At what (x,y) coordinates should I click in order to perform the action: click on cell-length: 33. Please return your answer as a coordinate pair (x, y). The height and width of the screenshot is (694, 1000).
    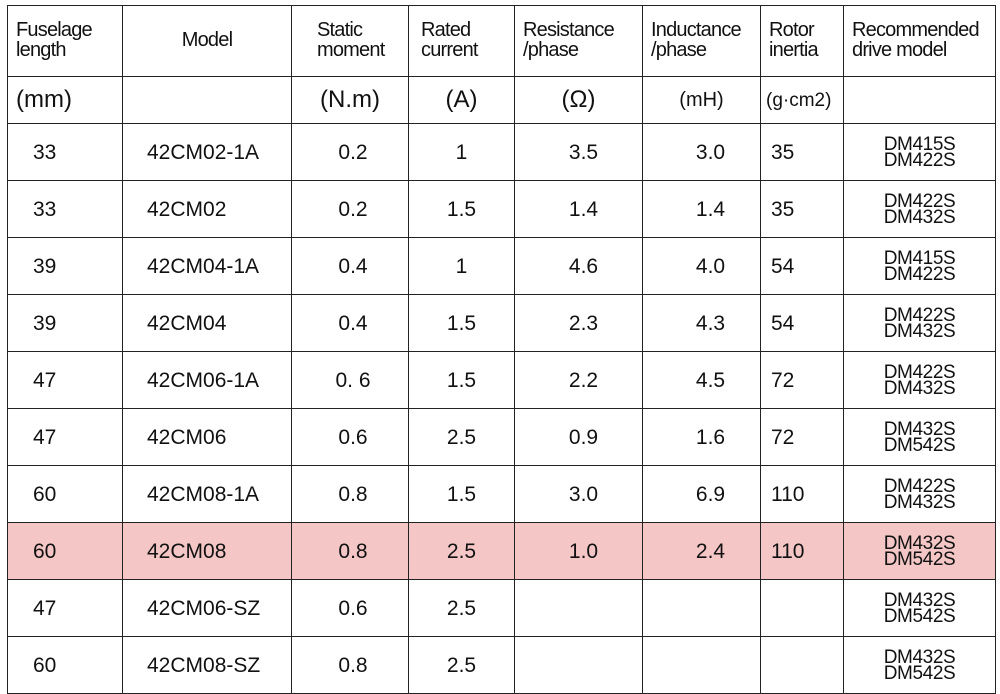
    Looking at the image, I should click on (65, 152).